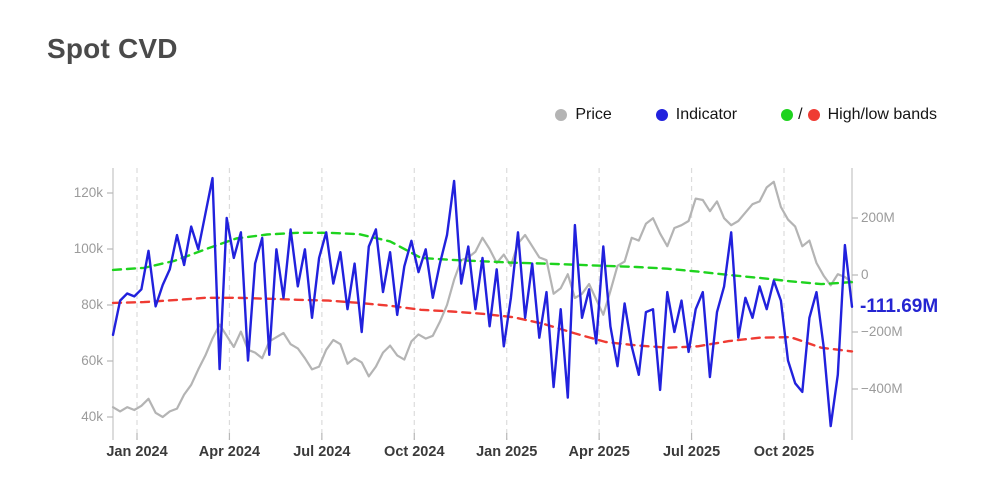 This screenshot has width=992, height=496. What do you see at coordinates (706, 114) in the screenshot?
I see `legend-label-indicator: Indicator` at bounding box center [706, 114].